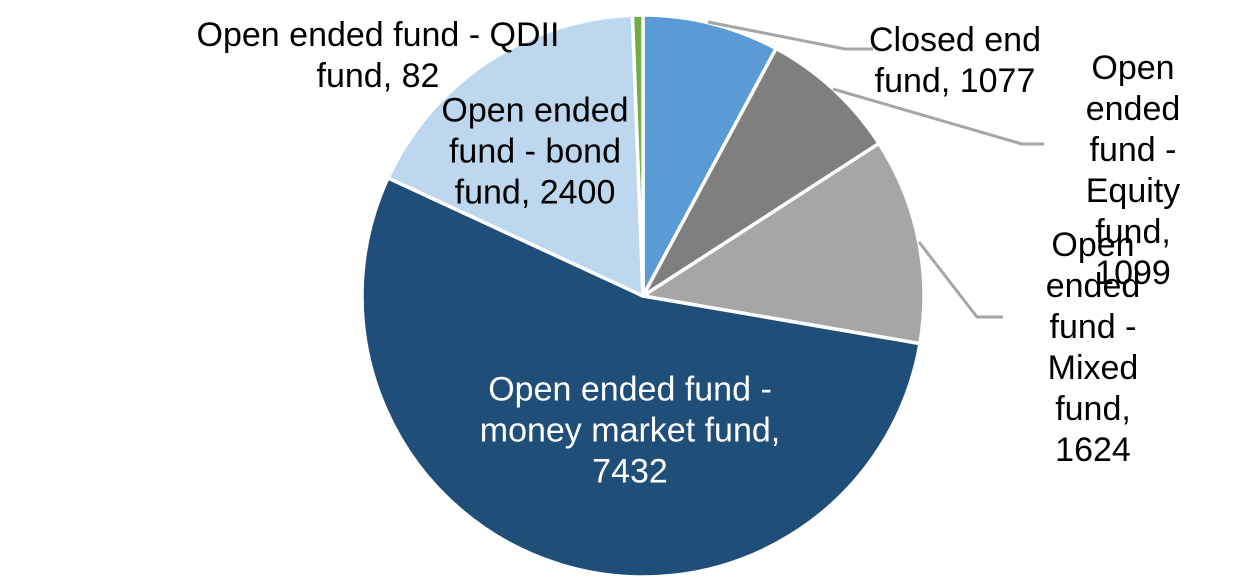 Image resolution: width=1250 pixels, height=584 pixels. I want to click on pie-slice-open-ended-fund-qdii-fund, so click(637, 155).